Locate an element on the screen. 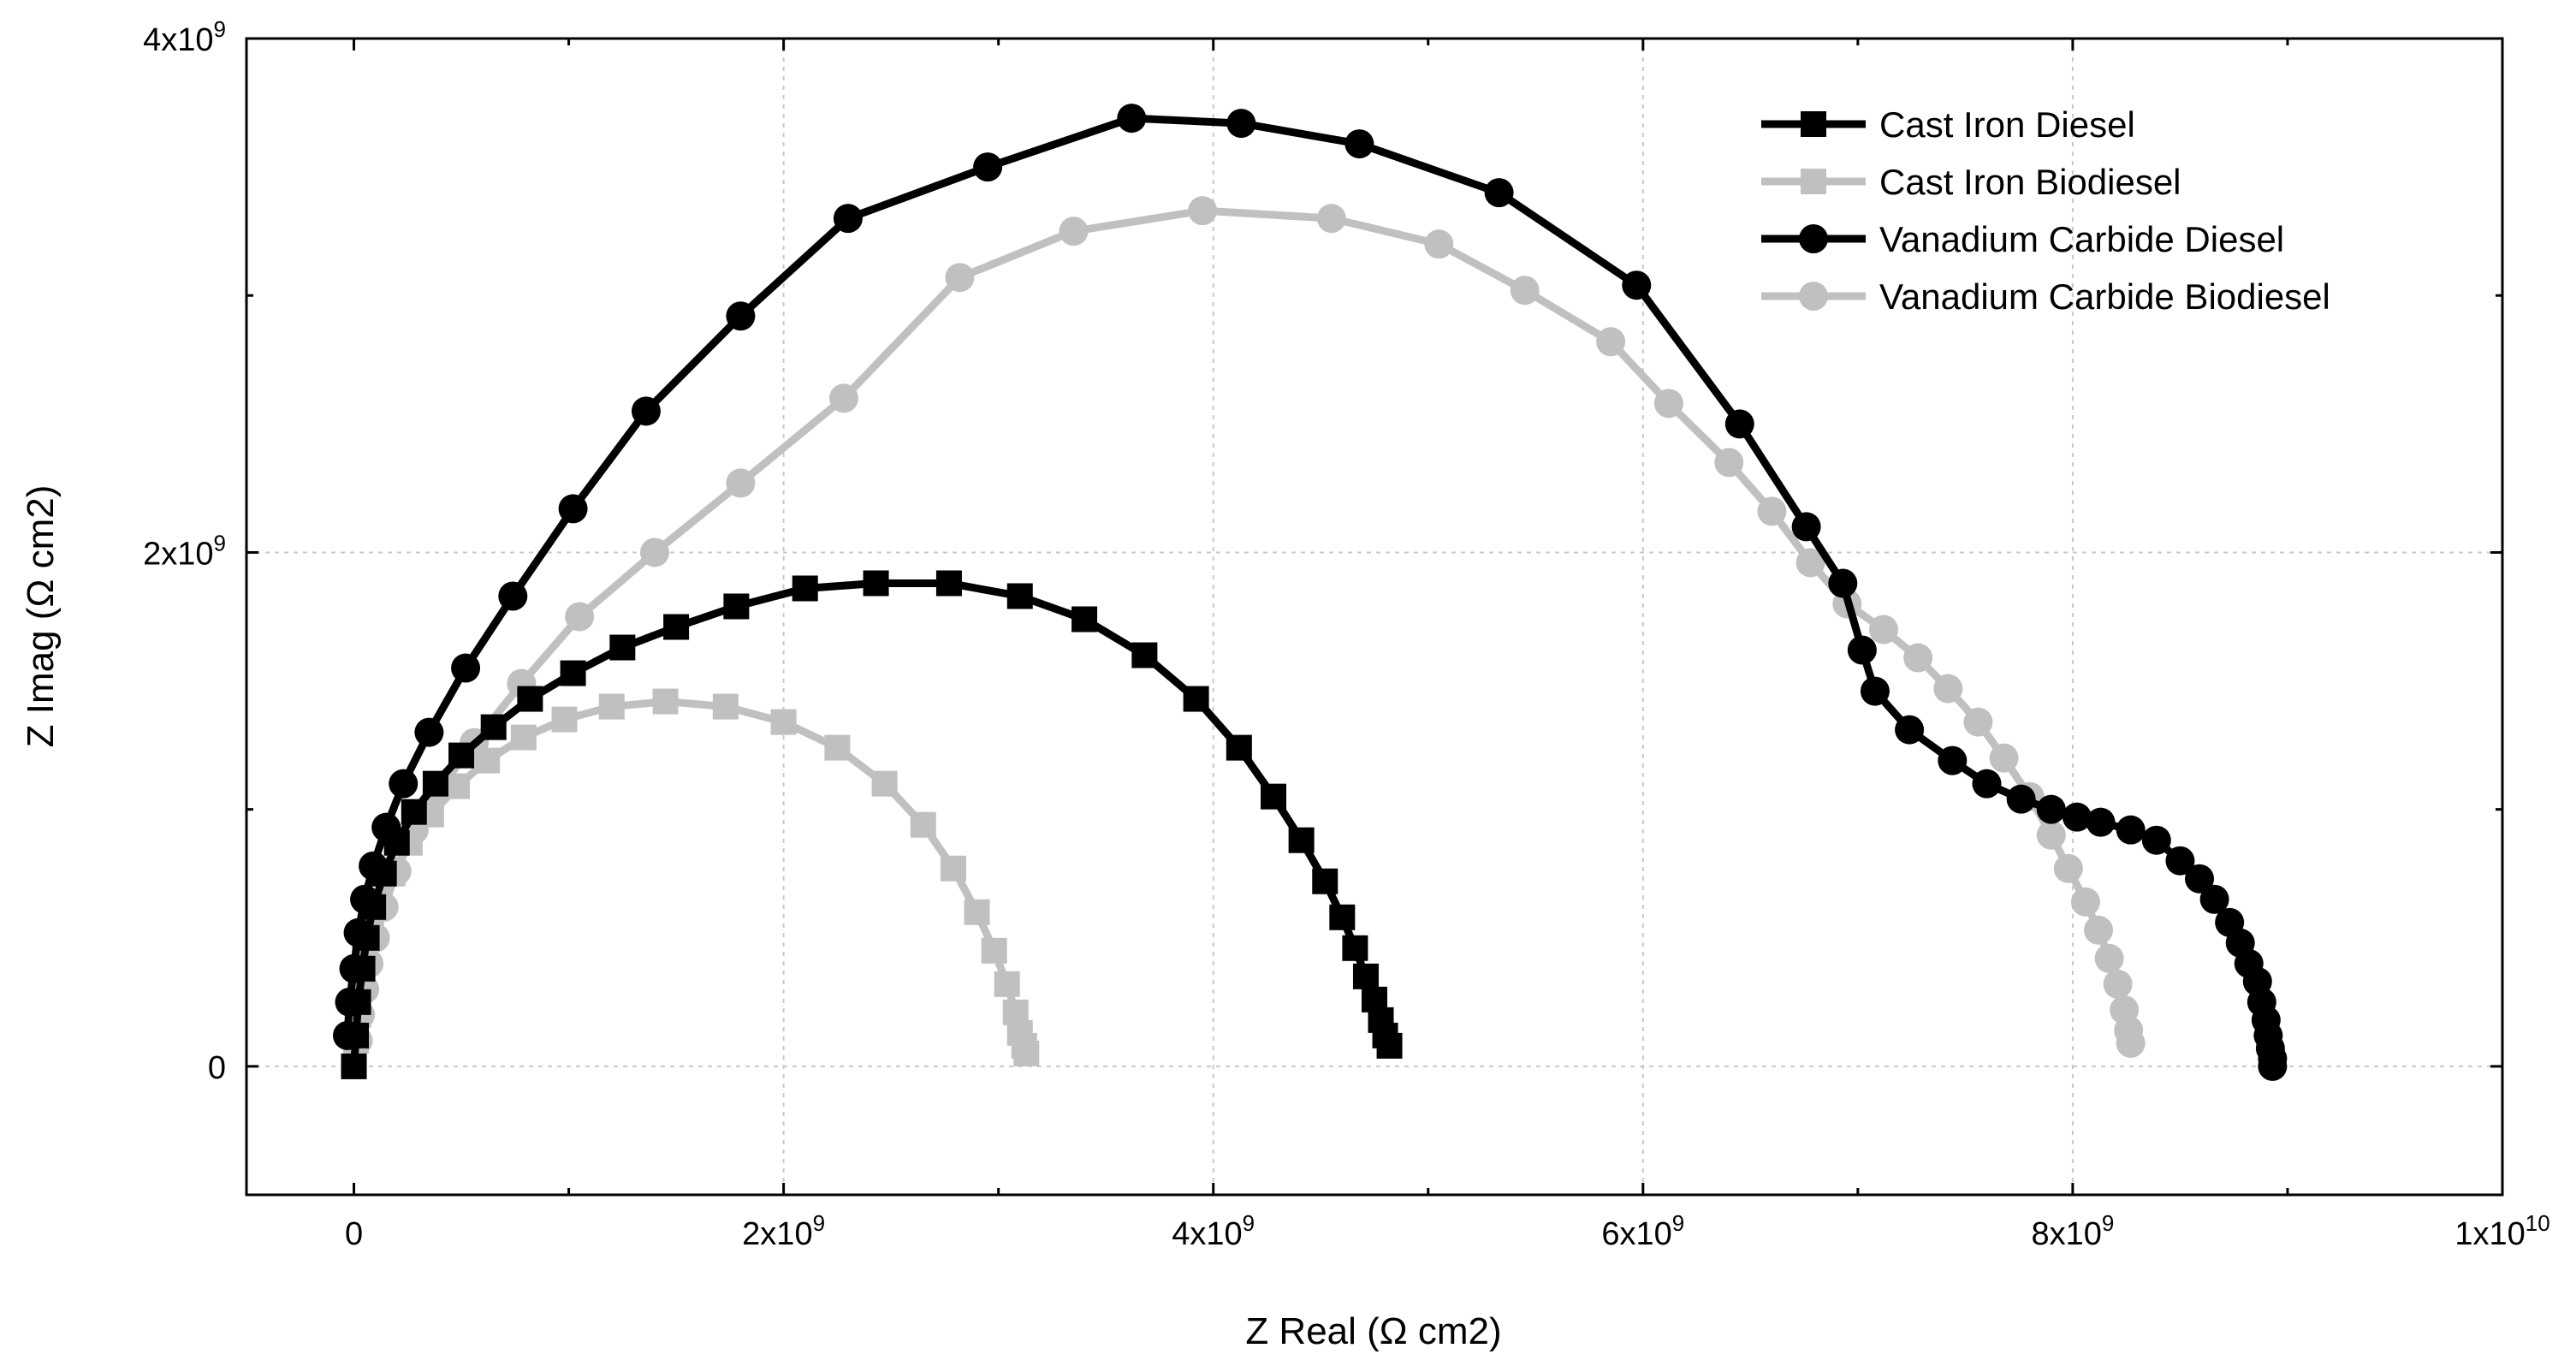  x-tick-label: 1x10¹⁰ is located at coordinates (2501, 1231).